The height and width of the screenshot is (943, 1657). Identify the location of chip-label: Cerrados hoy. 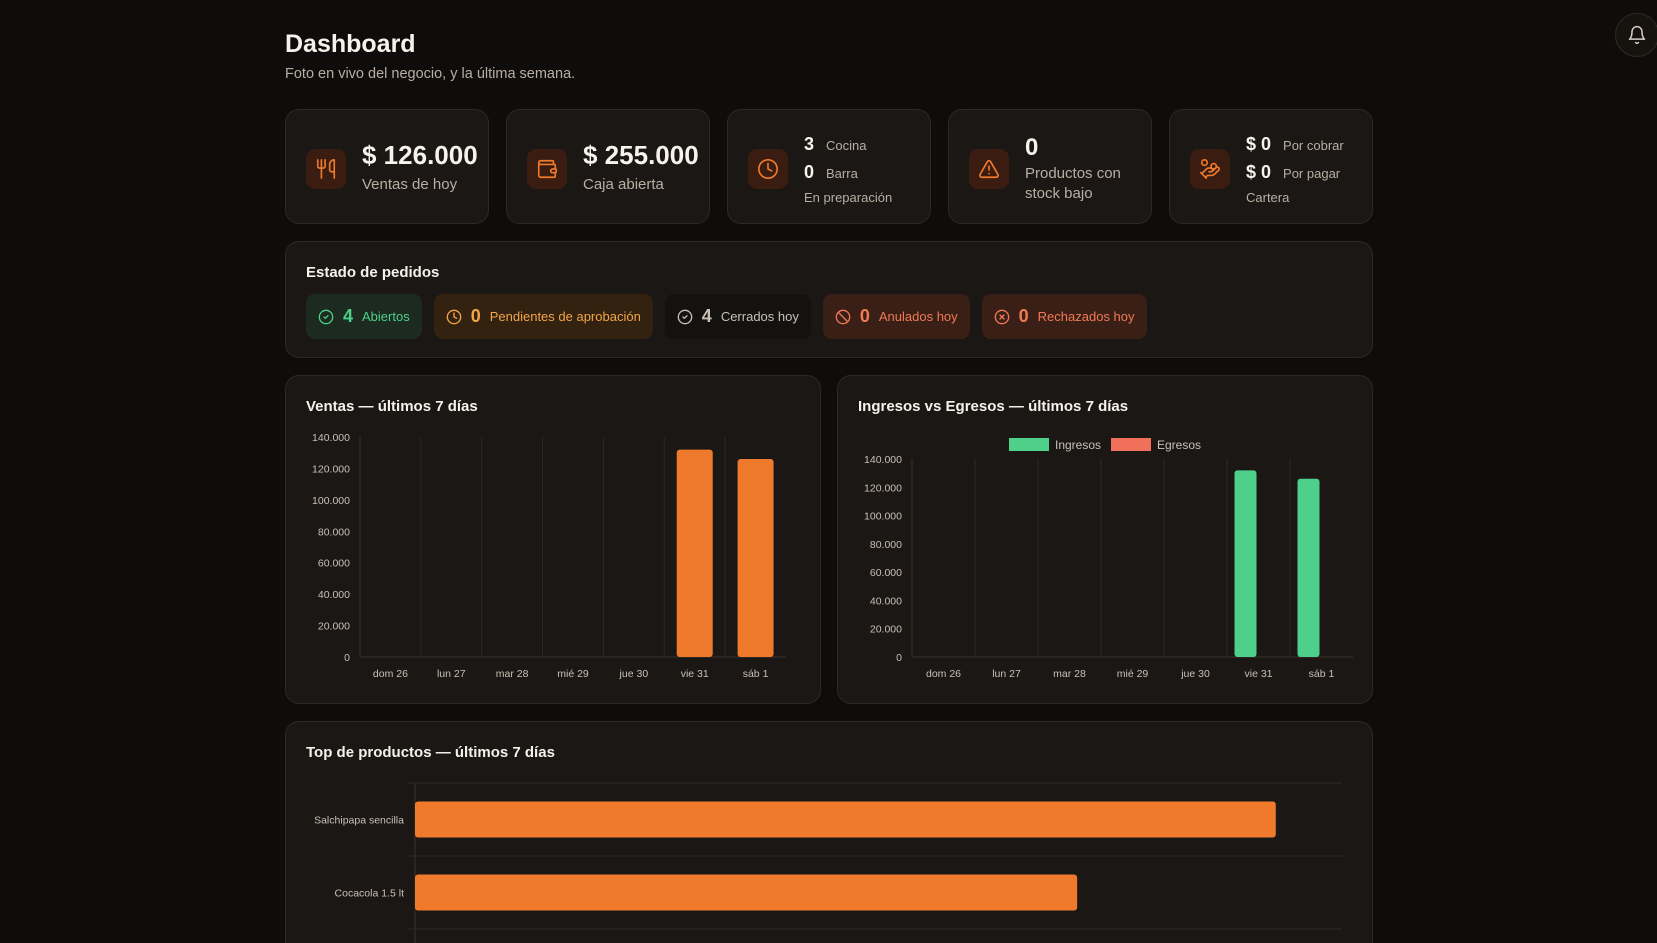
(759, 316).